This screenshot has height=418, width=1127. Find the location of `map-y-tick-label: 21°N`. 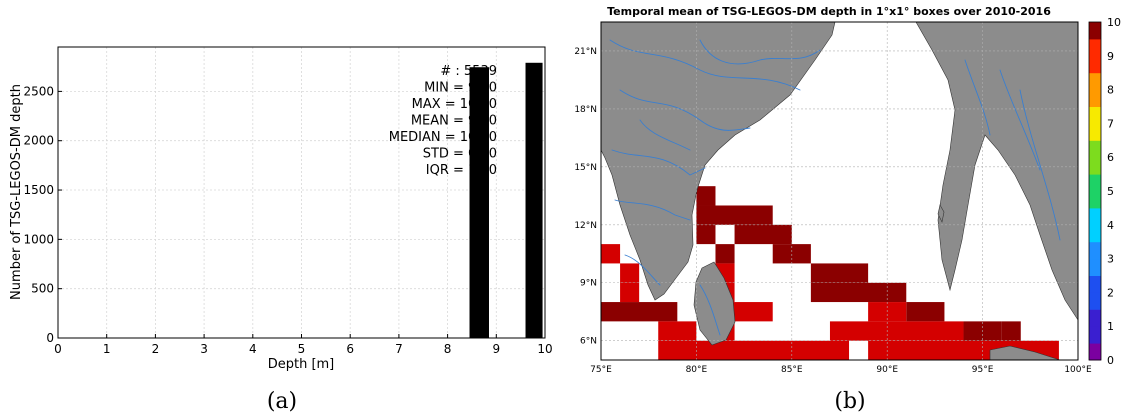

map-y-tick-label: 21°N is located at coordinates (585, 52).